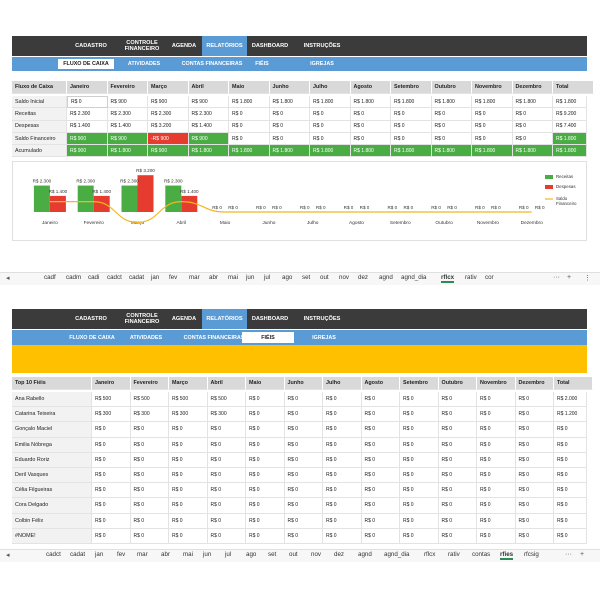 The image size is (600, 600). I want to click on sheet-tab: cadm, so click(74, 277).